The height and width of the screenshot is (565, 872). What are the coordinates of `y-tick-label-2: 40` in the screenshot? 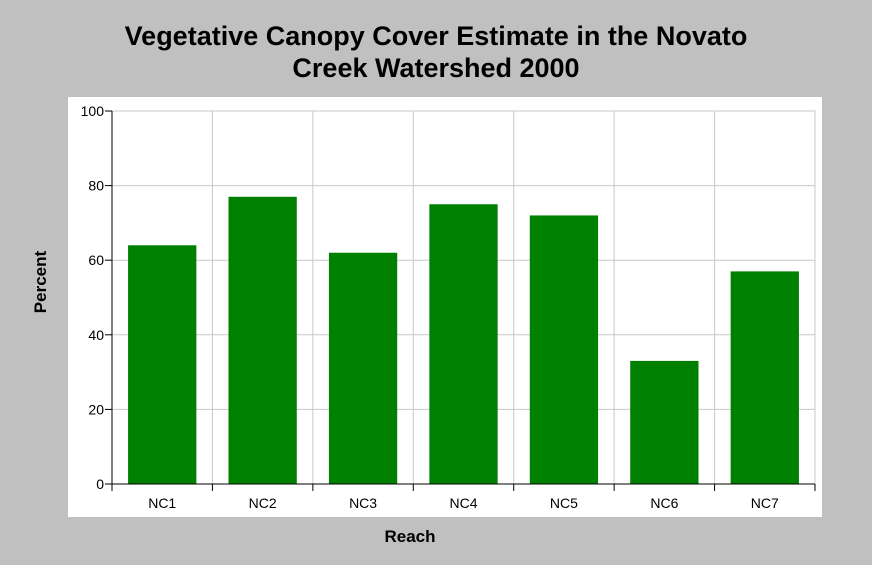 It's located at (96, 335).